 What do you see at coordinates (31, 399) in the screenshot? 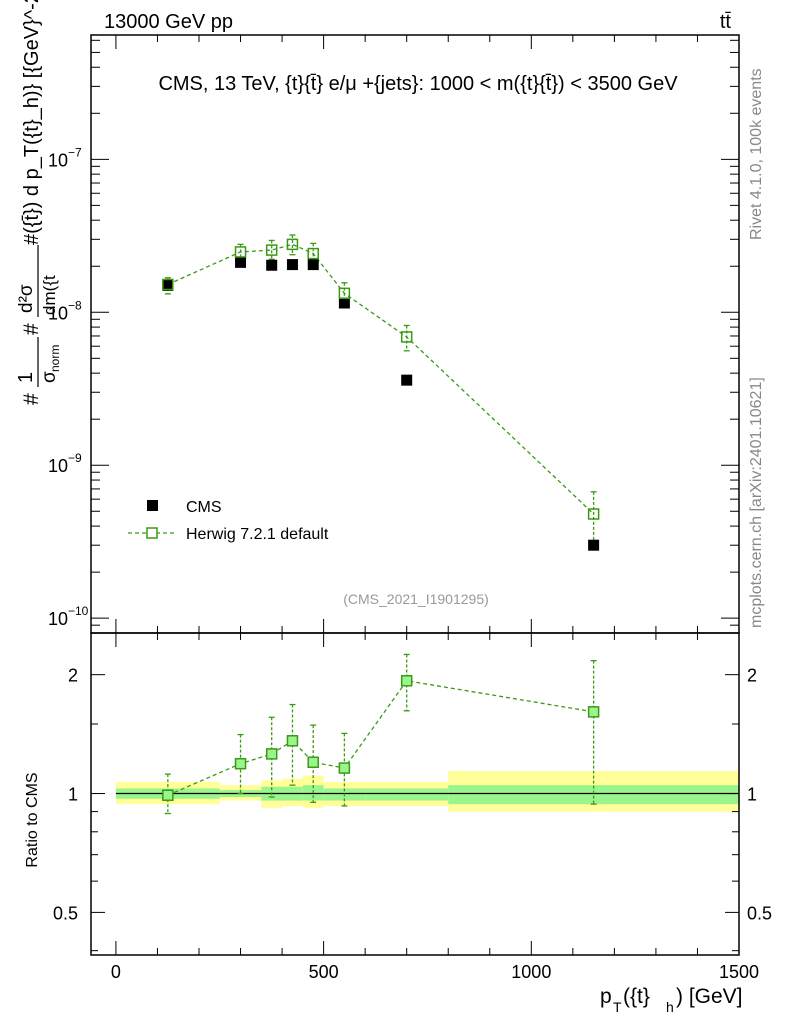
I see `y-title-prefix: #` at bounding box center [31, 399].